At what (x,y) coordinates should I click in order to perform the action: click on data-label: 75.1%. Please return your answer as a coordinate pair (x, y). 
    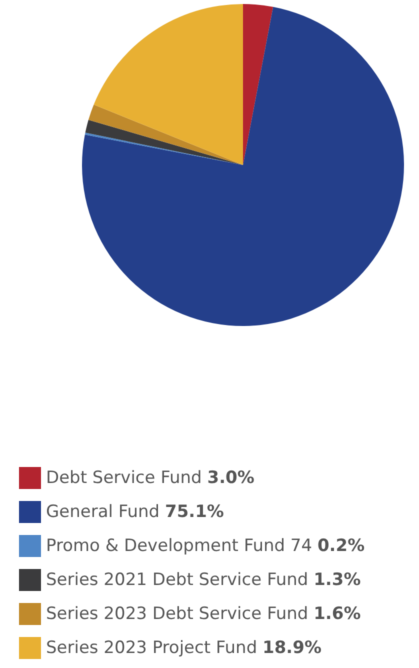
    Looking at the image, I should click on (194, 512).